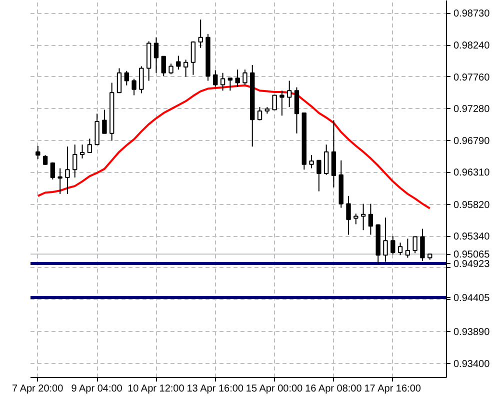 Image resolution: width=492 pixels, height=397 pixels. I want to click on y-tick-label: 0.95340, so click(472, 237).